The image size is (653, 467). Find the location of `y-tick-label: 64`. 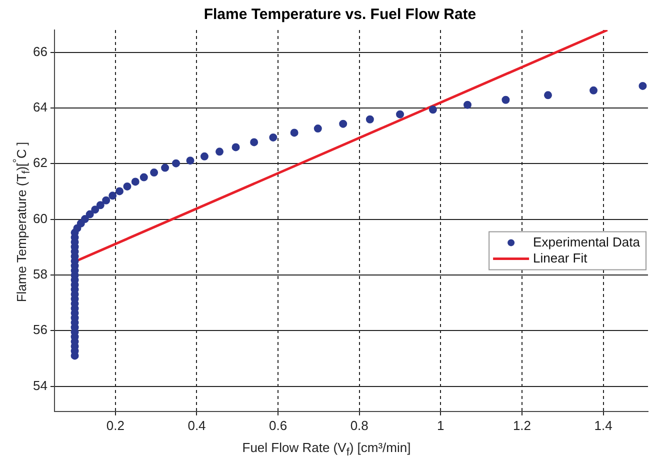

y-tick-label: 64 is located at coordinates (40, 107).